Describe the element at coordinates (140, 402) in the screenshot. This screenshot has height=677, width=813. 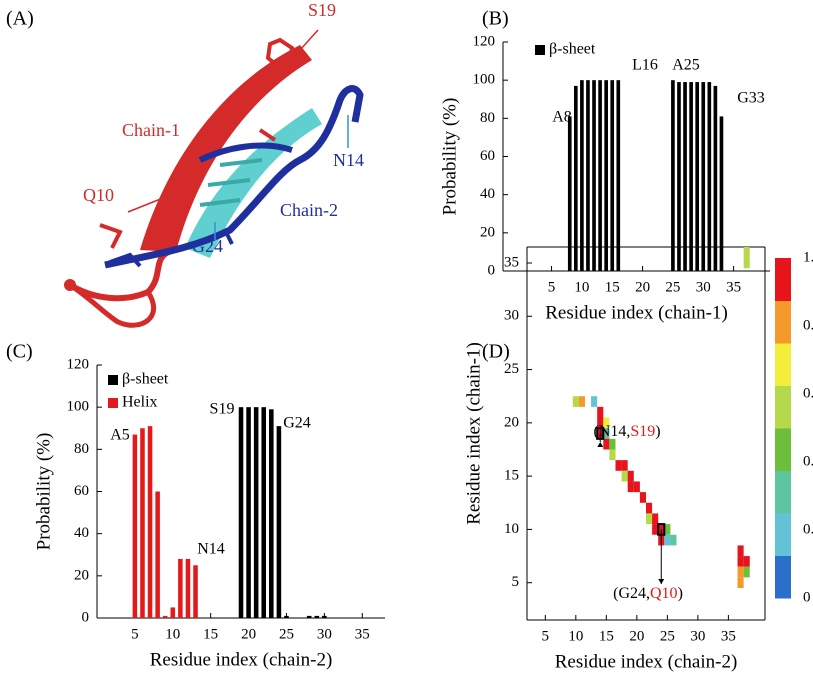
I see `legend-label: Helix` at that location.